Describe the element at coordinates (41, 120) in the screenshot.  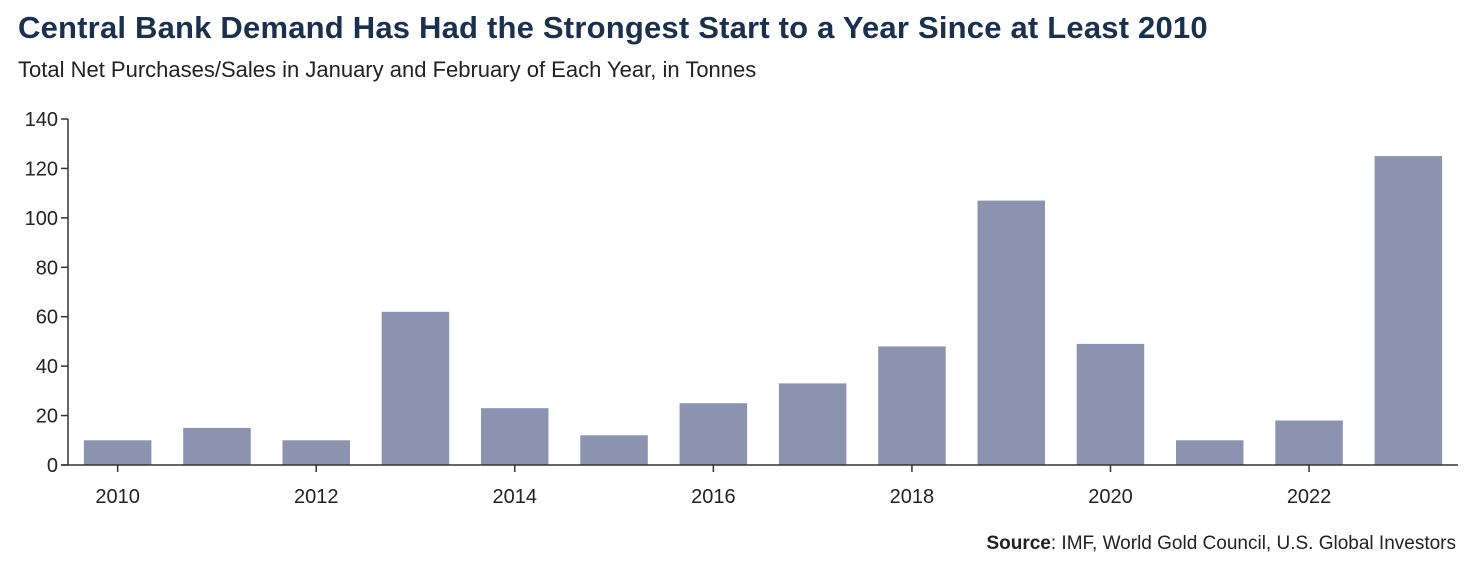
I see `y-tick-label-140: 140` at that location.